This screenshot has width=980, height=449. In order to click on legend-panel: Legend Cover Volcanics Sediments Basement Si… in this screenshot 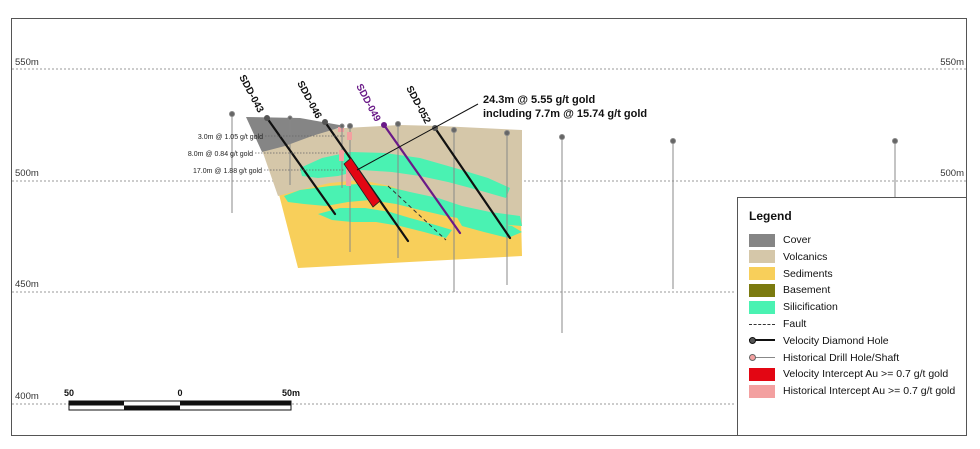, I will do `click(852, 316)`.